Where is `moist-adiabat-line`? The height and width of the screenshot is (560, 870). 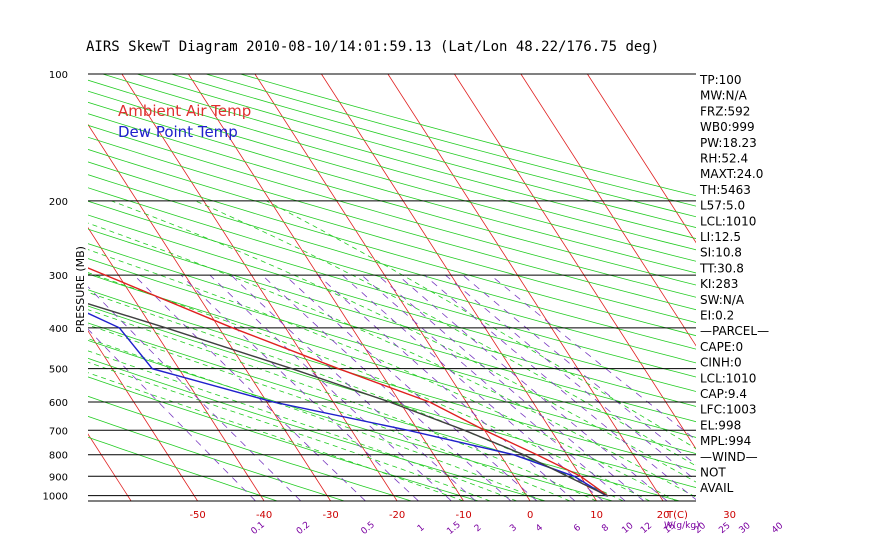
moist-adiabat-line is located at coordinates (276, 436).